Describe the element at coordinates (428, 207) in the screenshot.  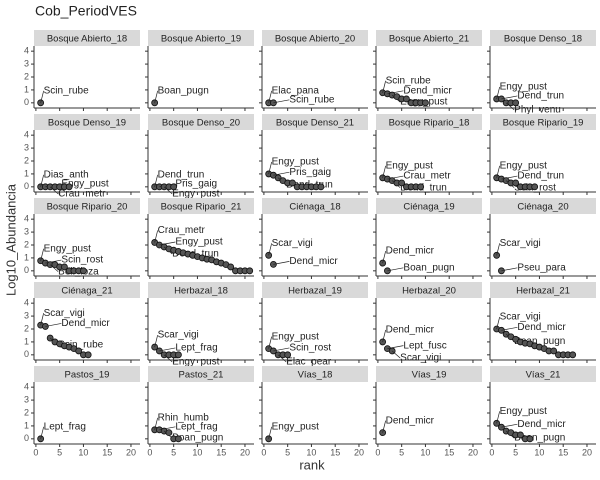
I see `strip-label: Ciénaga_19` at that location.